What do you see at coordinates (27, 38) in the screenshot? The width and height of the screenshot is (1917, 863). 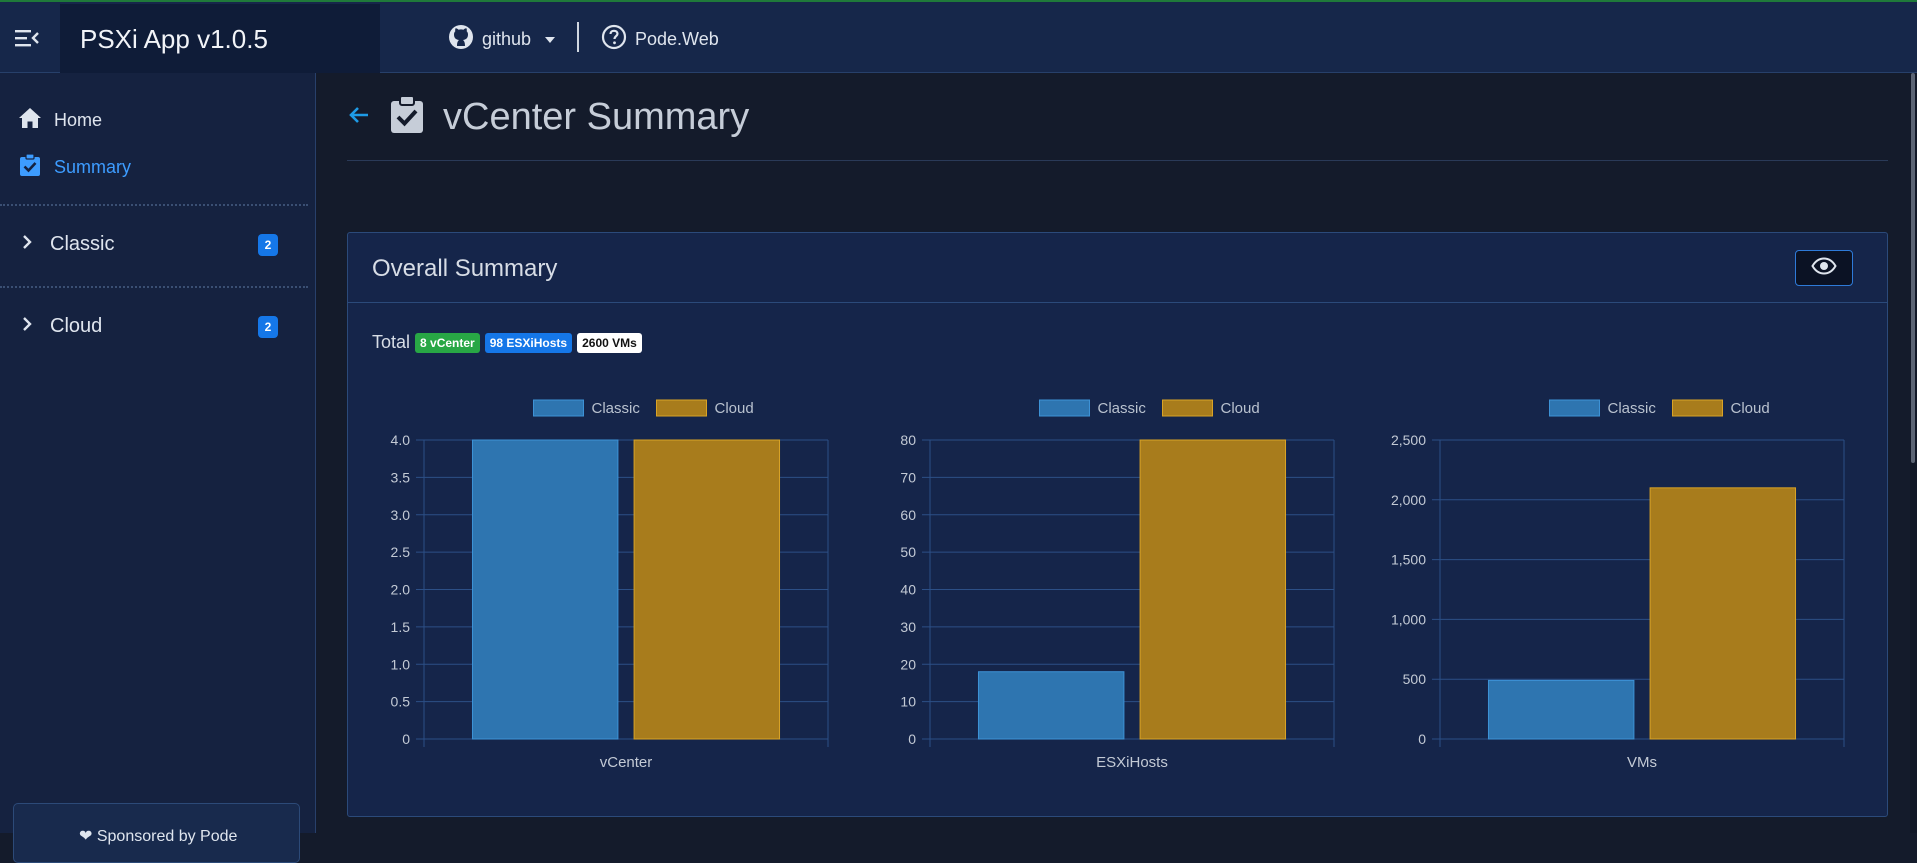 I see `menu-collapse-icon` at bounding box center [27, 38].